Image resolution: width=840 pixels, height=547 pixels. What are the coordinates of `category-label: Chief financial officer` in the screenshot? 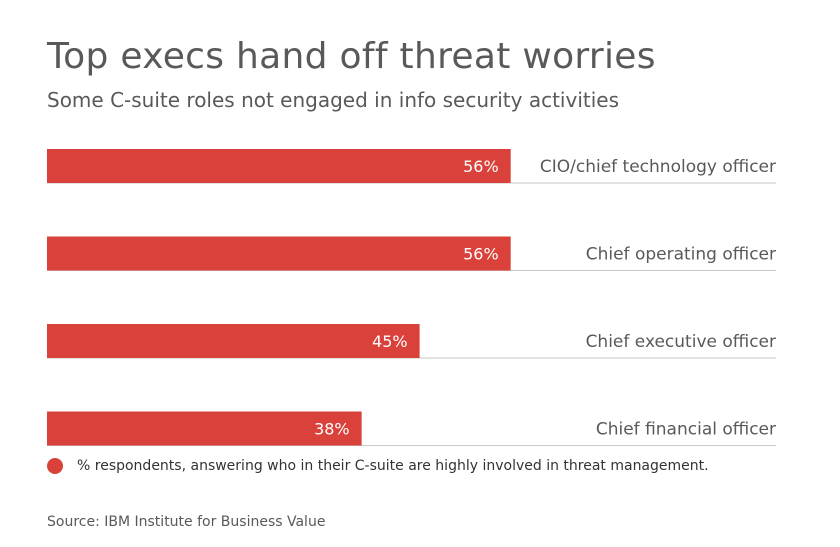 It's located at (686, 430).